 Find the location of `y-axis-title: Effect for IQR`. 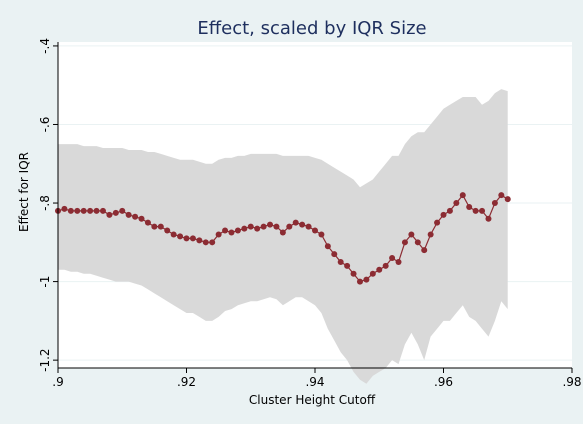

y-axis-title: Effect for IQR is located at coordinates (24, 192).